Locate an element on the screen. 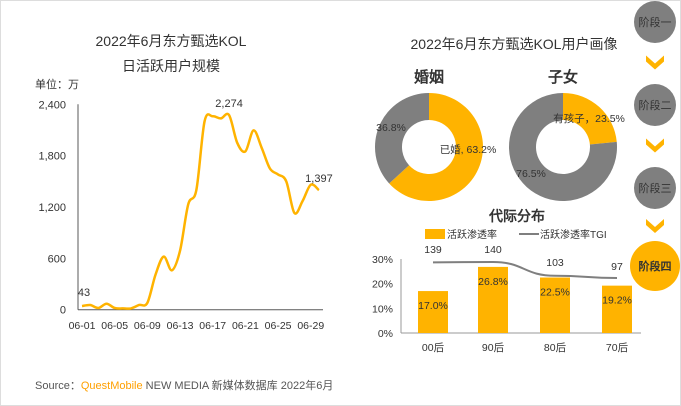 The width and height of the screenshot is (681, 406). bar-label: 26.8% is located at coordinates (493, 282).